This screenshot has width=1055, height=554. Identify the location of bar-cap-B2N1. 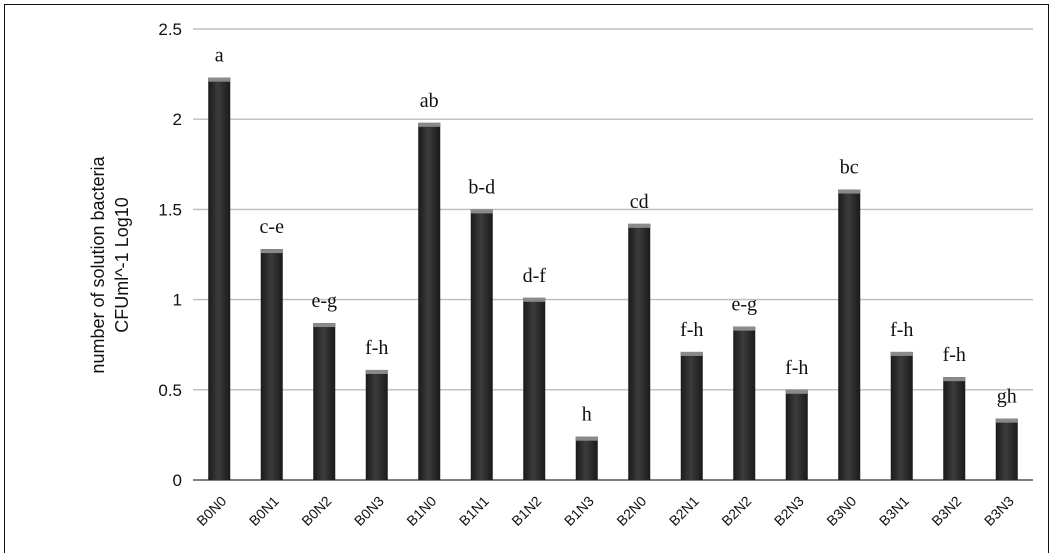
(691, 353).